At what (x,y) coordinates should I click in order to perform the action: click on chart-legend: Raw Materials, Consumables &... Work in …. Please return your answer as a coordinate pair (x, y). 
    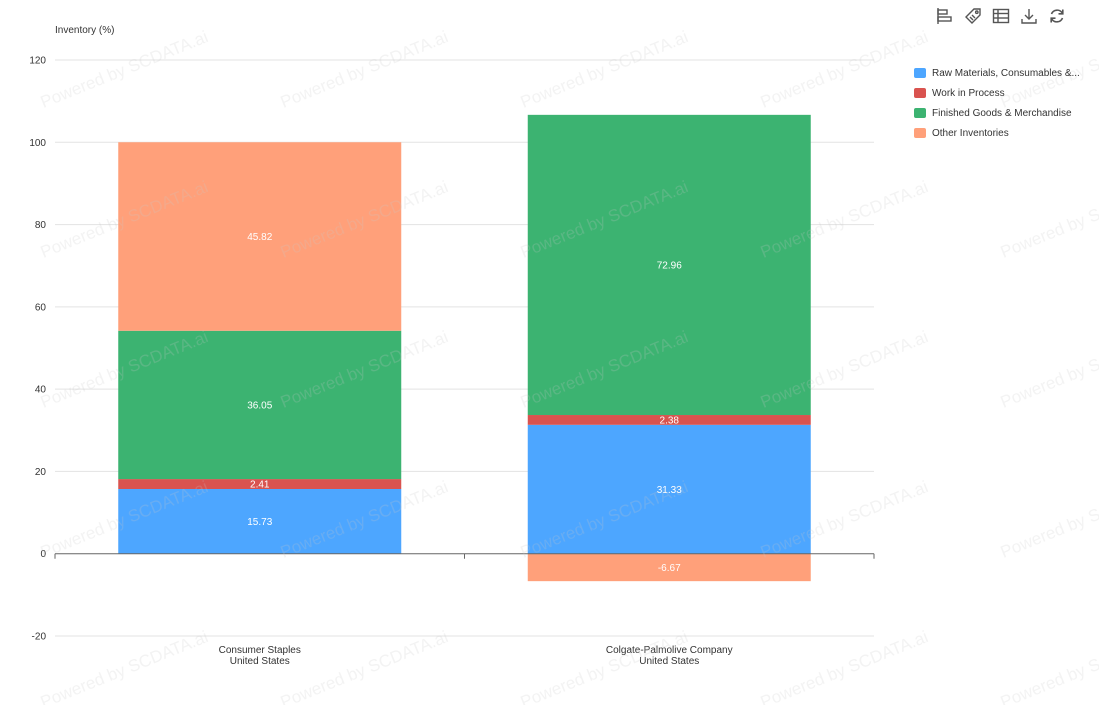
    Looking at the image, I should click on (997, 103).